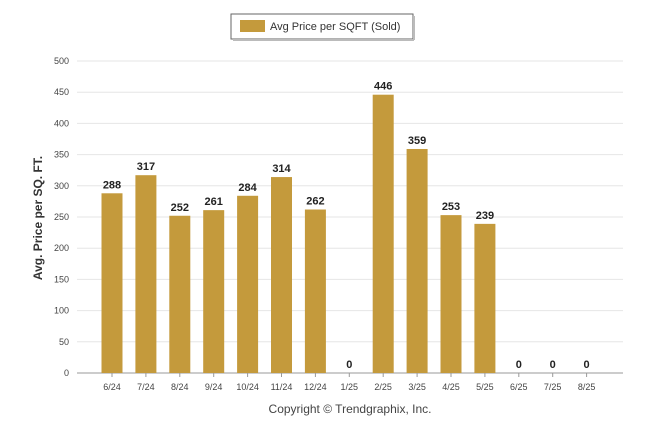  What do you see at coordinates (247, 387) in the screenshot?
I see `x-tick-label: 10/24` at bounding box center [247, 387].